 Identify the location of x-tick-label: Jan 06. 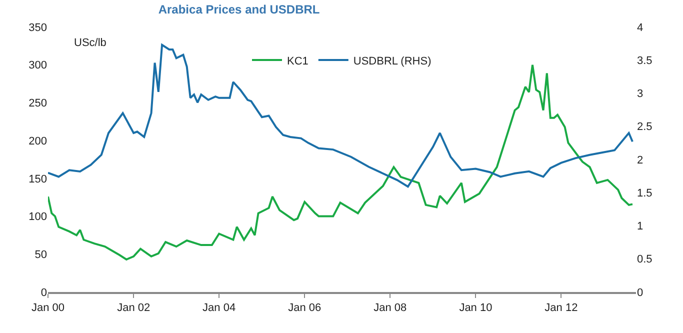
(305, 308).